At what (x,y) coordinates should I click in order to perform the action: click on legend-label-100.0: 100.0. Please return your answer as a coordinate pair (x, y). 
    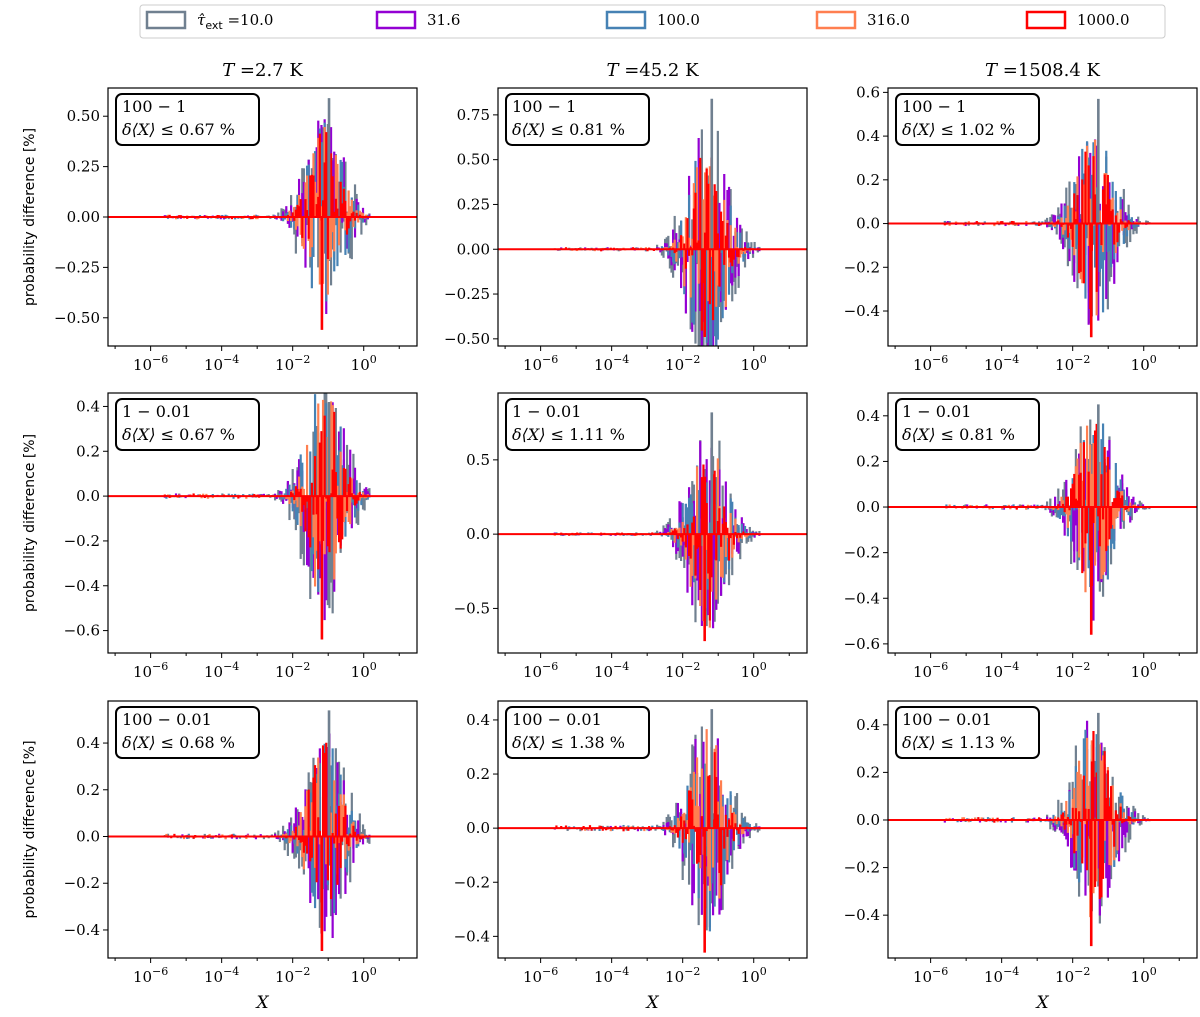
    Looking at the image, I should click on (678, 20).